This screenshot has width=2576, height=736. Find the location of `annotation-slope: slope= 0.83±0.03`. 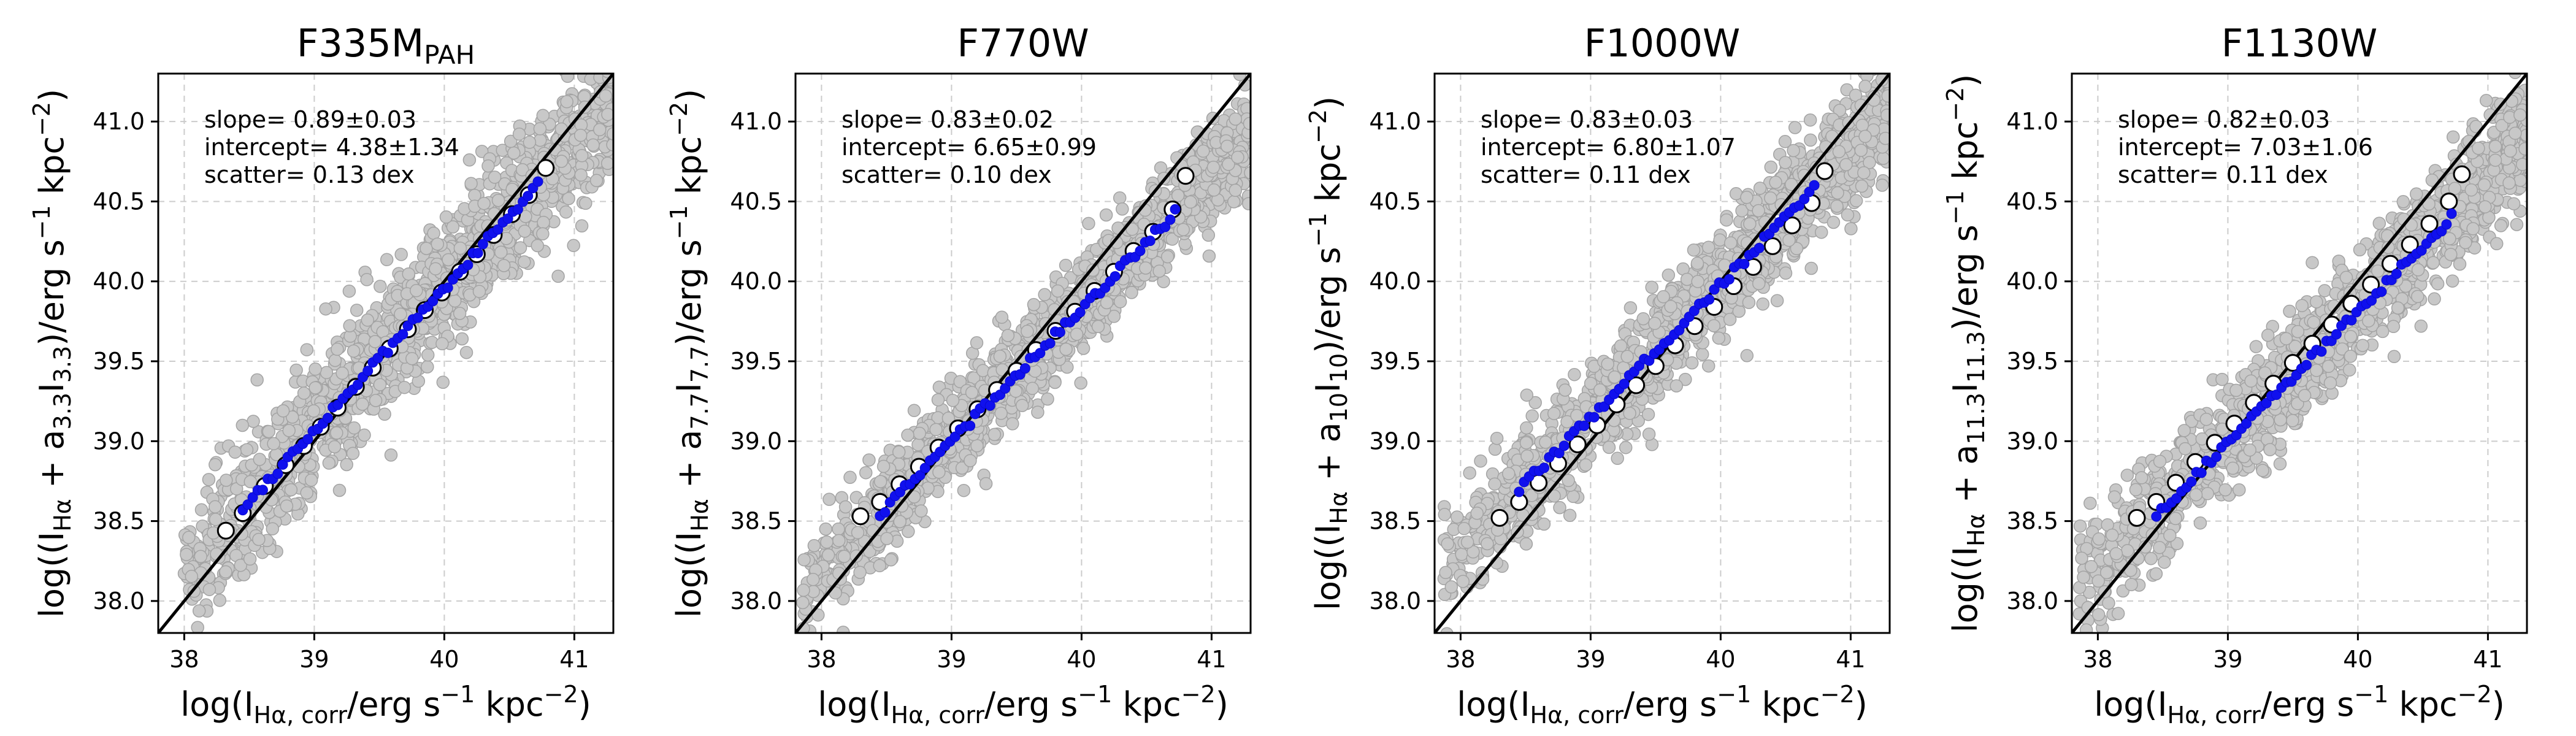

annotation-slope: slope= 0.83±0.03 is located at coordinates (1587, 119).